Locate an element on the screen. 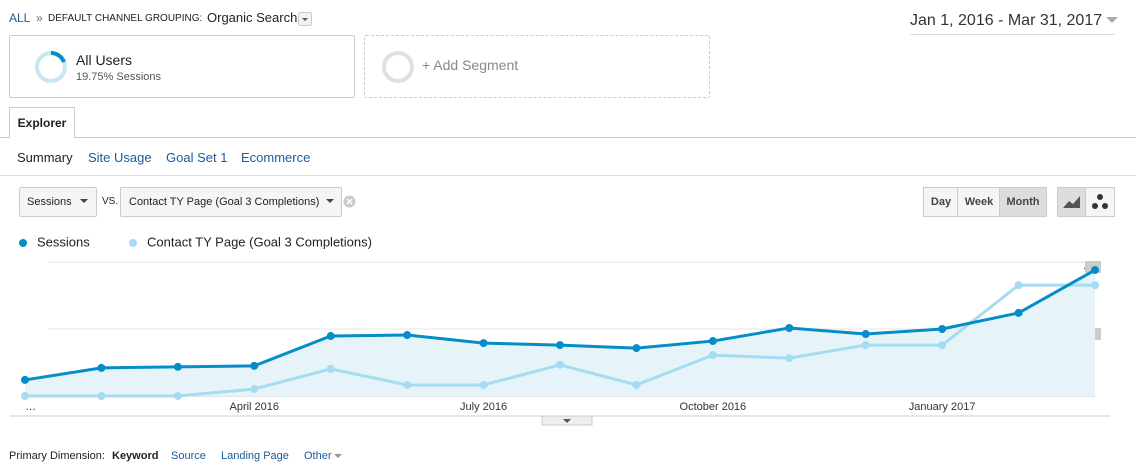  vs-label: VS. is located at coordinates (110, 201).